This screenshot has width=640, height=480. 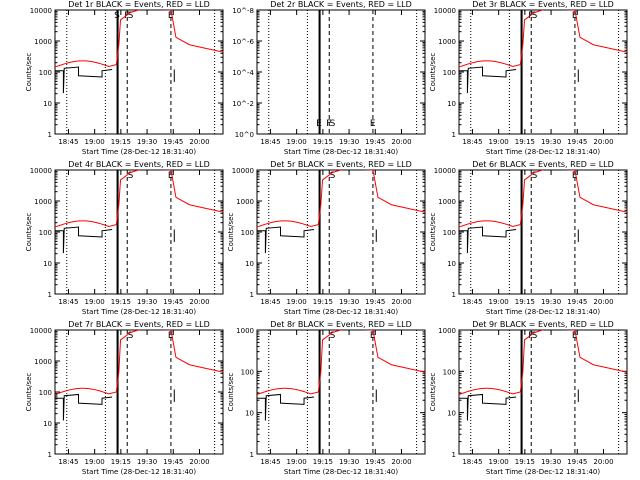 What do you see at coordinates (543, 324) in the screenshot?
I see `chart-title: Det 9r BLACK = Events, RED = LLD` at bounding box center [543, 324].